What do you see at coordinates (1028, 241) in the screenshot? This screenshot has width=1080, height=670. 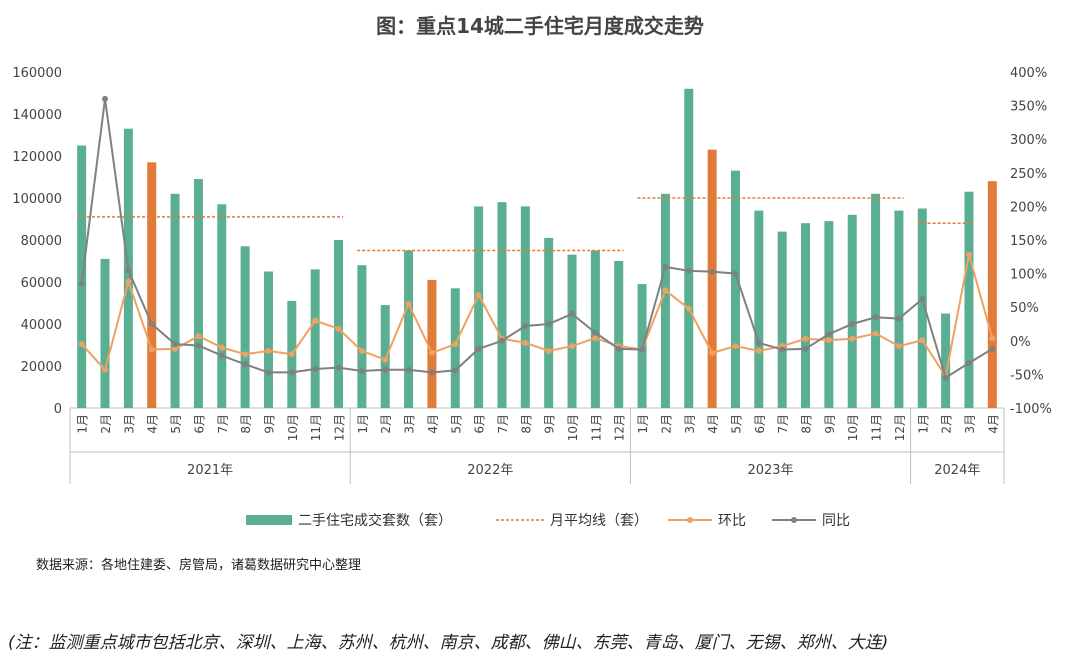 I see `y2-tick-label: 150%` at bounding box center [1028, 241].